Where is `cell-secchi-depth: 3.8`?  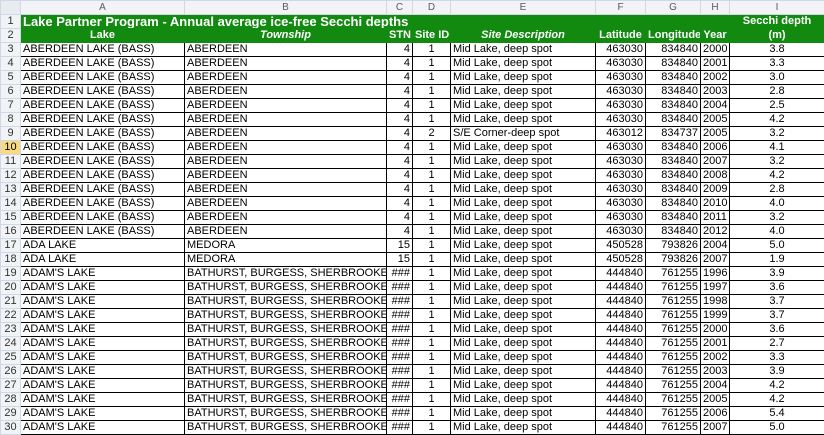
cell-secchi-depth: 3.8 is located at coordinates (777, 50).